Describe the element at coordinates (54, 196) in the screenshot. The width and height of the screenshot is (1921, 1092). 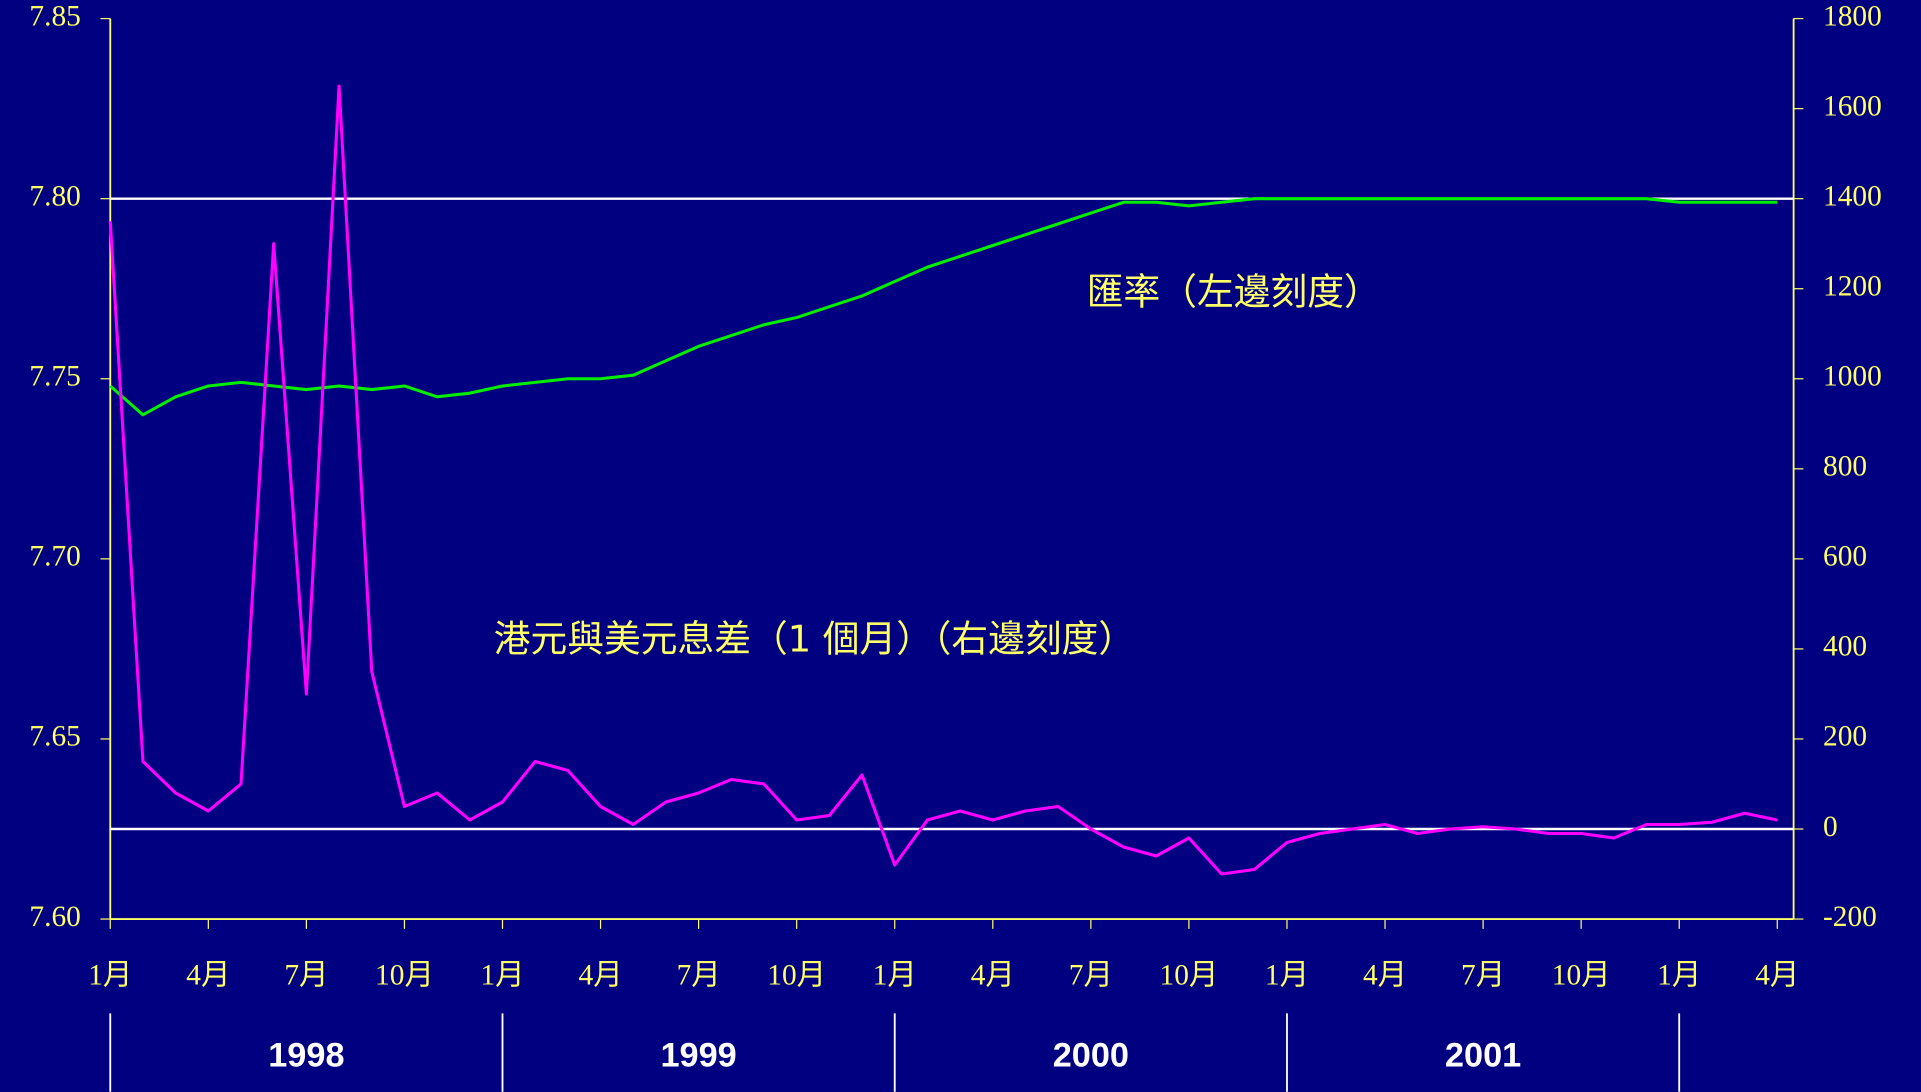
I see `y-tick-label: 7.80` at that location.